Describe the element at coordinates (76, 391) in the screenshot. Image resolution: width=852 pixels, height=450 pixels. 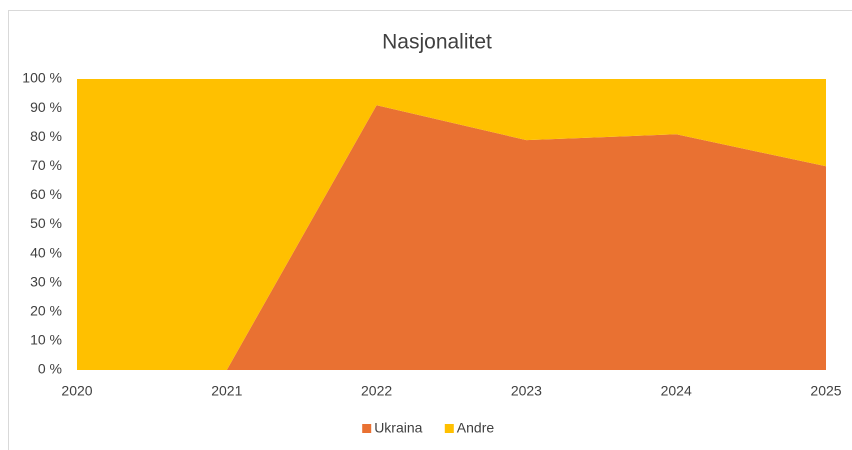
I see `x-tick-label: 2020` at that location.